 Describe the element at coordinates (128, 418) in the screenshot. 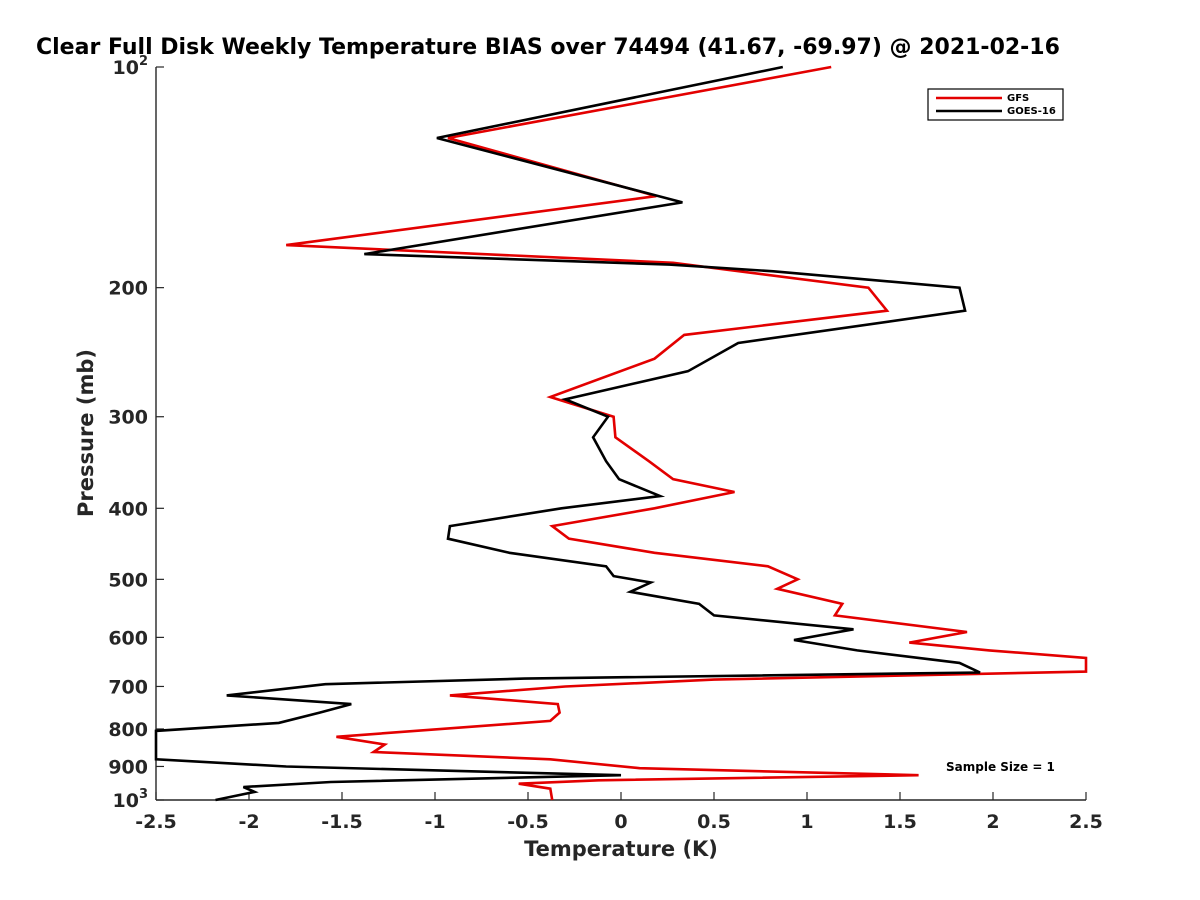

I see `y-tick-label: 300` at that location.